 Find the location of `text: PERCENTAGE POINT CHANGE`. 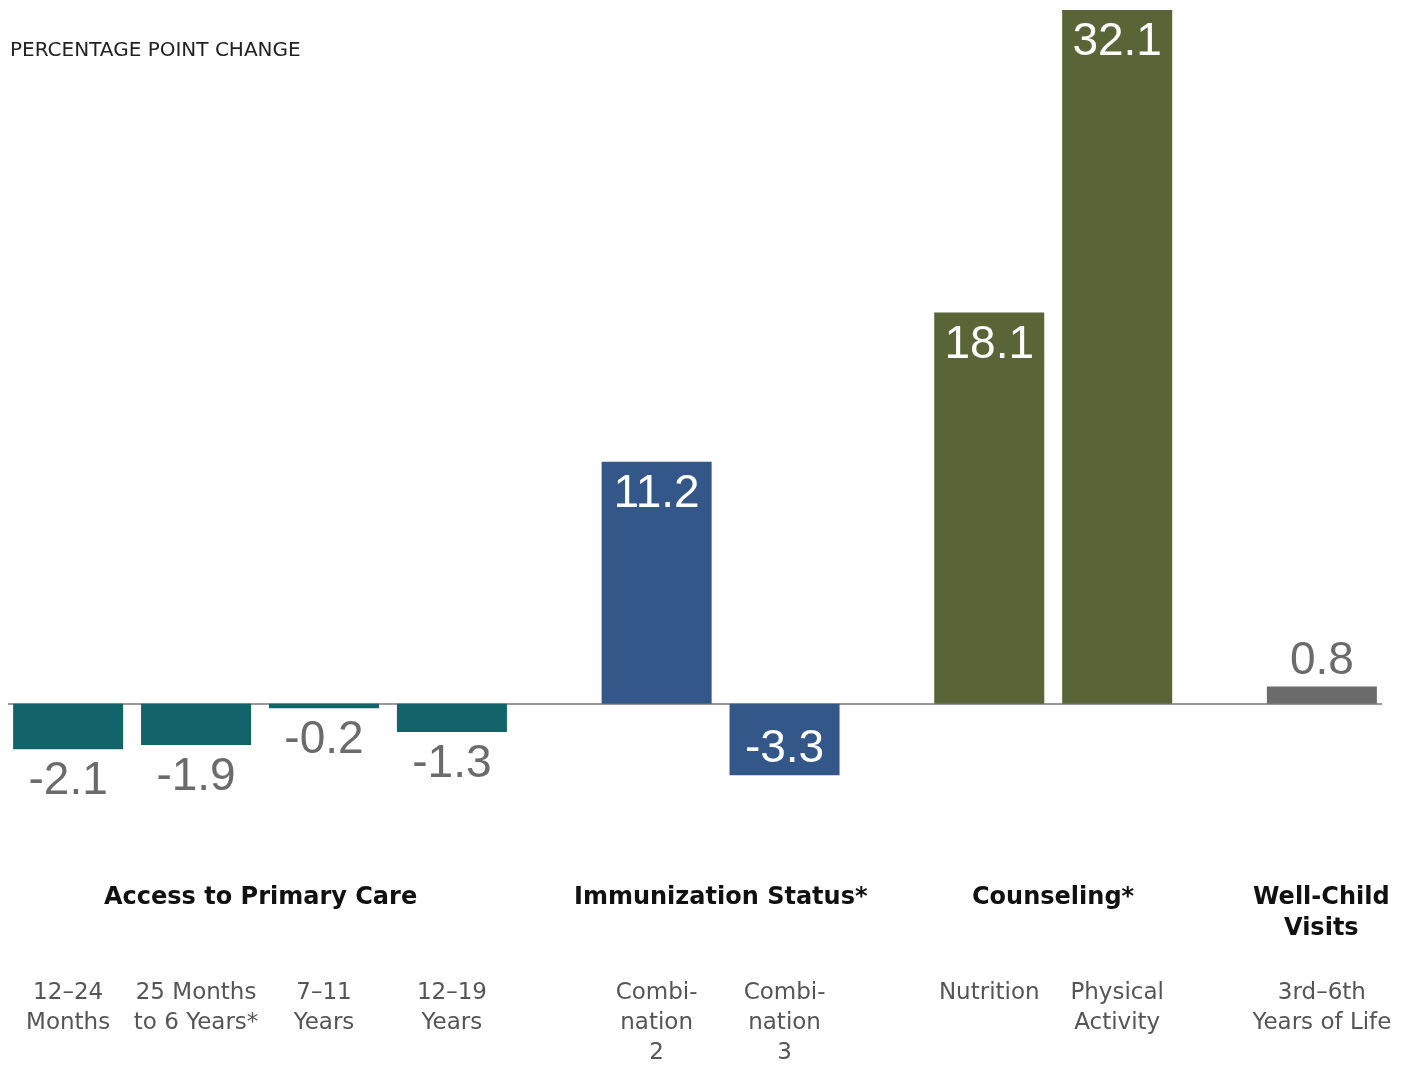

text: PERCENTAGE POINT CHANGE is located at coordinates (155, 49).